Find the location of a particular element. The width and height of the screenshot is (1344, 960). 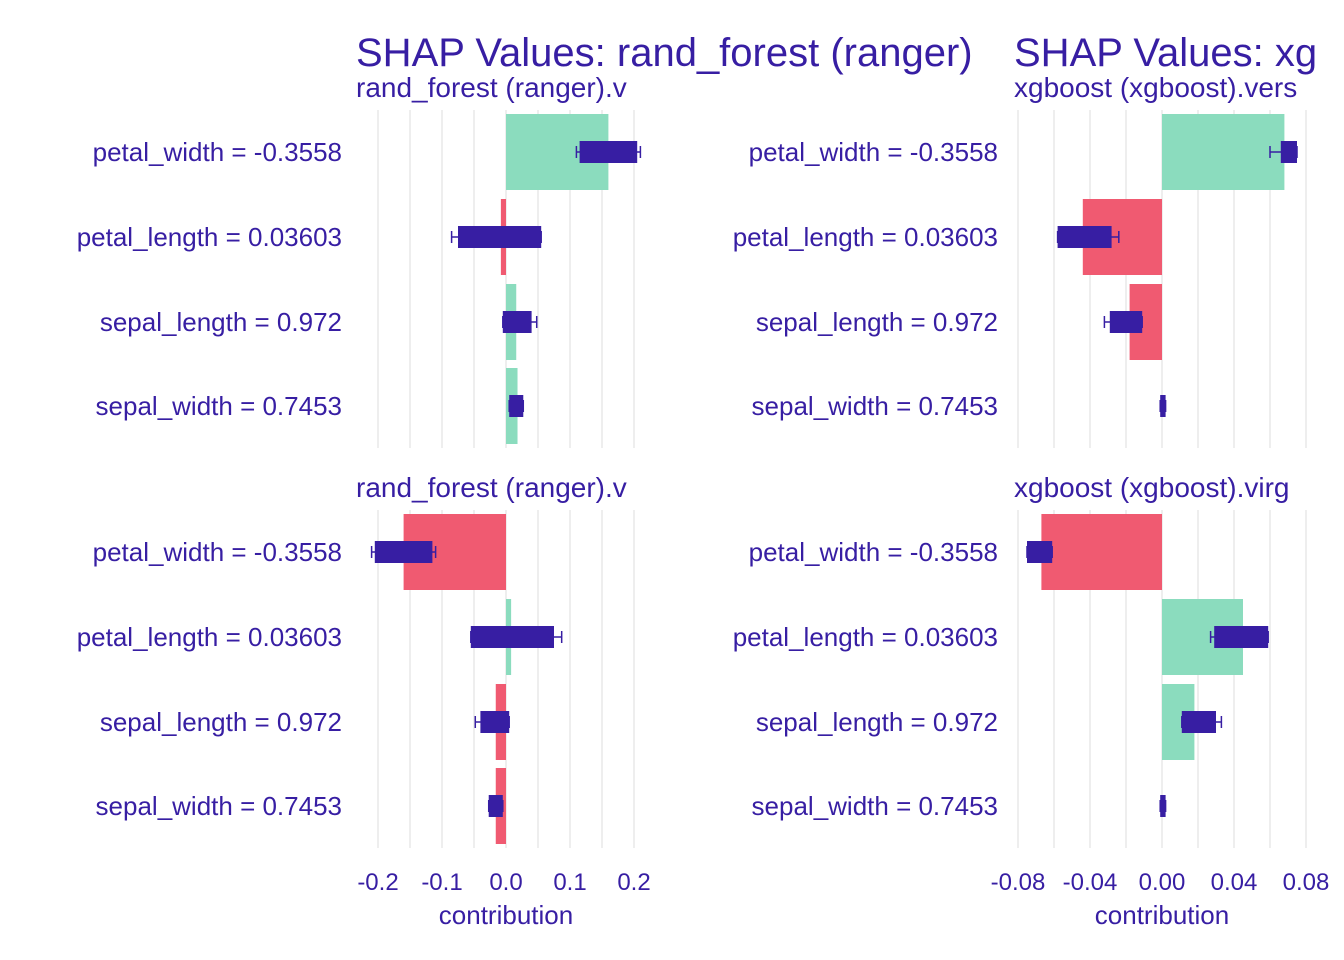

x-tick-label: 0.04 is located at coordinates (1234, 882).